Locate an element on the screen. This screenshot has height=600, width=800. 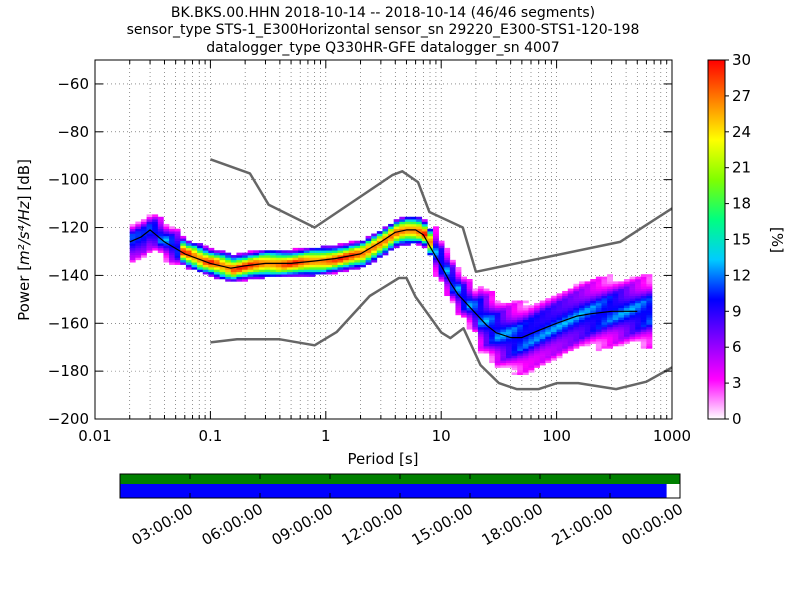
coverage-time-label: 15:00:00 is located at coordinates (442, 524).